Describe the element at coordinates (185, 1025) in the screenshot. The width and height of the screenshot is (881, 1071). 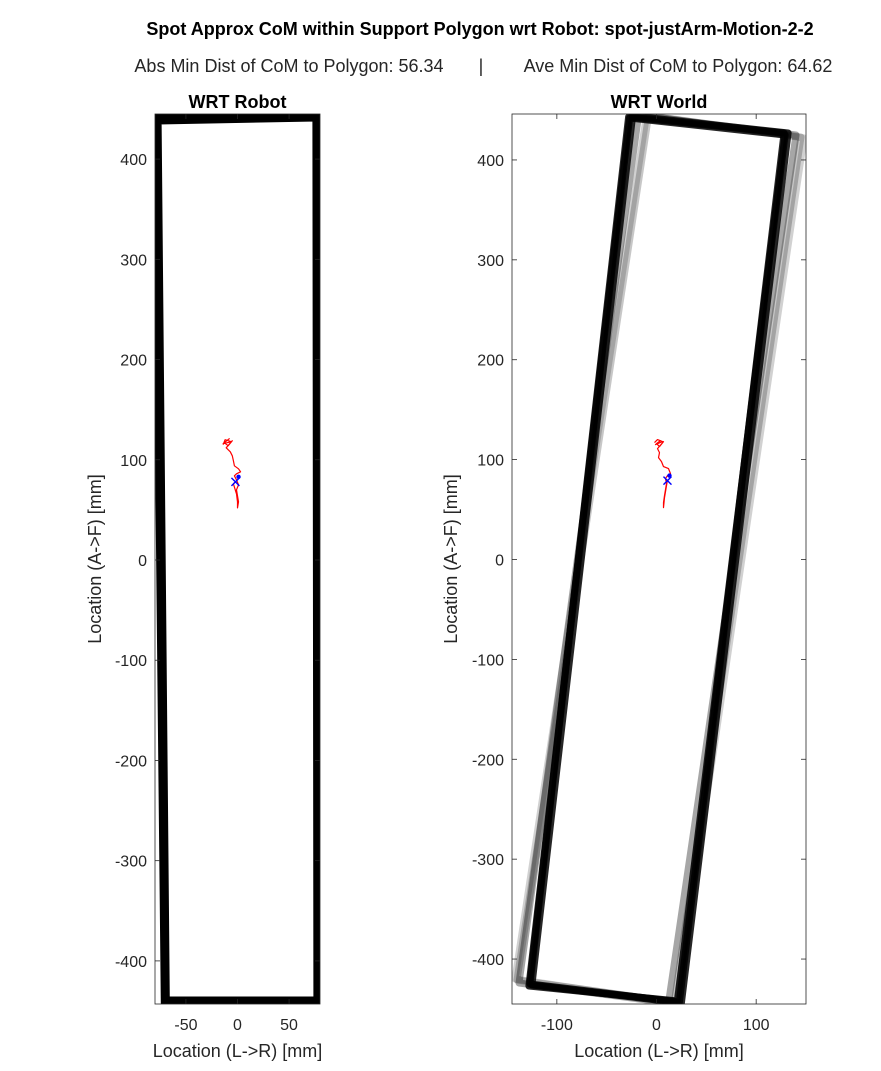
I see `xtick-label-robot-0: -50` at that location.